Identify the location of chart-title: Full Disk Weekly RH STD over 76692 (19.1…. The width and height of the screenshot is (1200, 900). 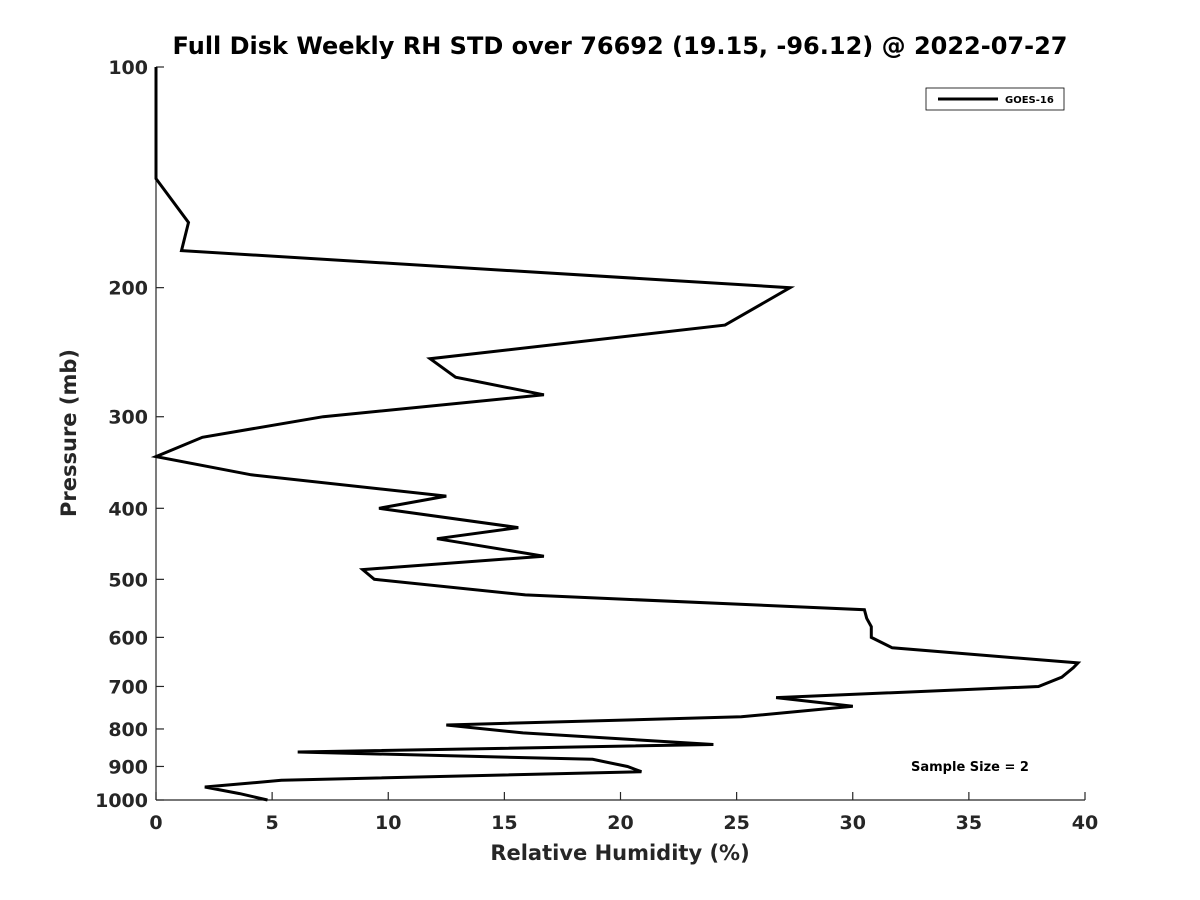
(620, 46).